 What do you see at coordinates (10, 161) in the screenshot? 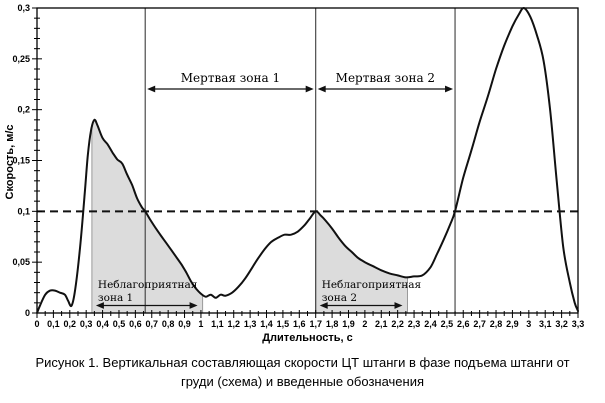
I see `y-axis-label: Скорость, м/с` at bounding box center [10, 161].